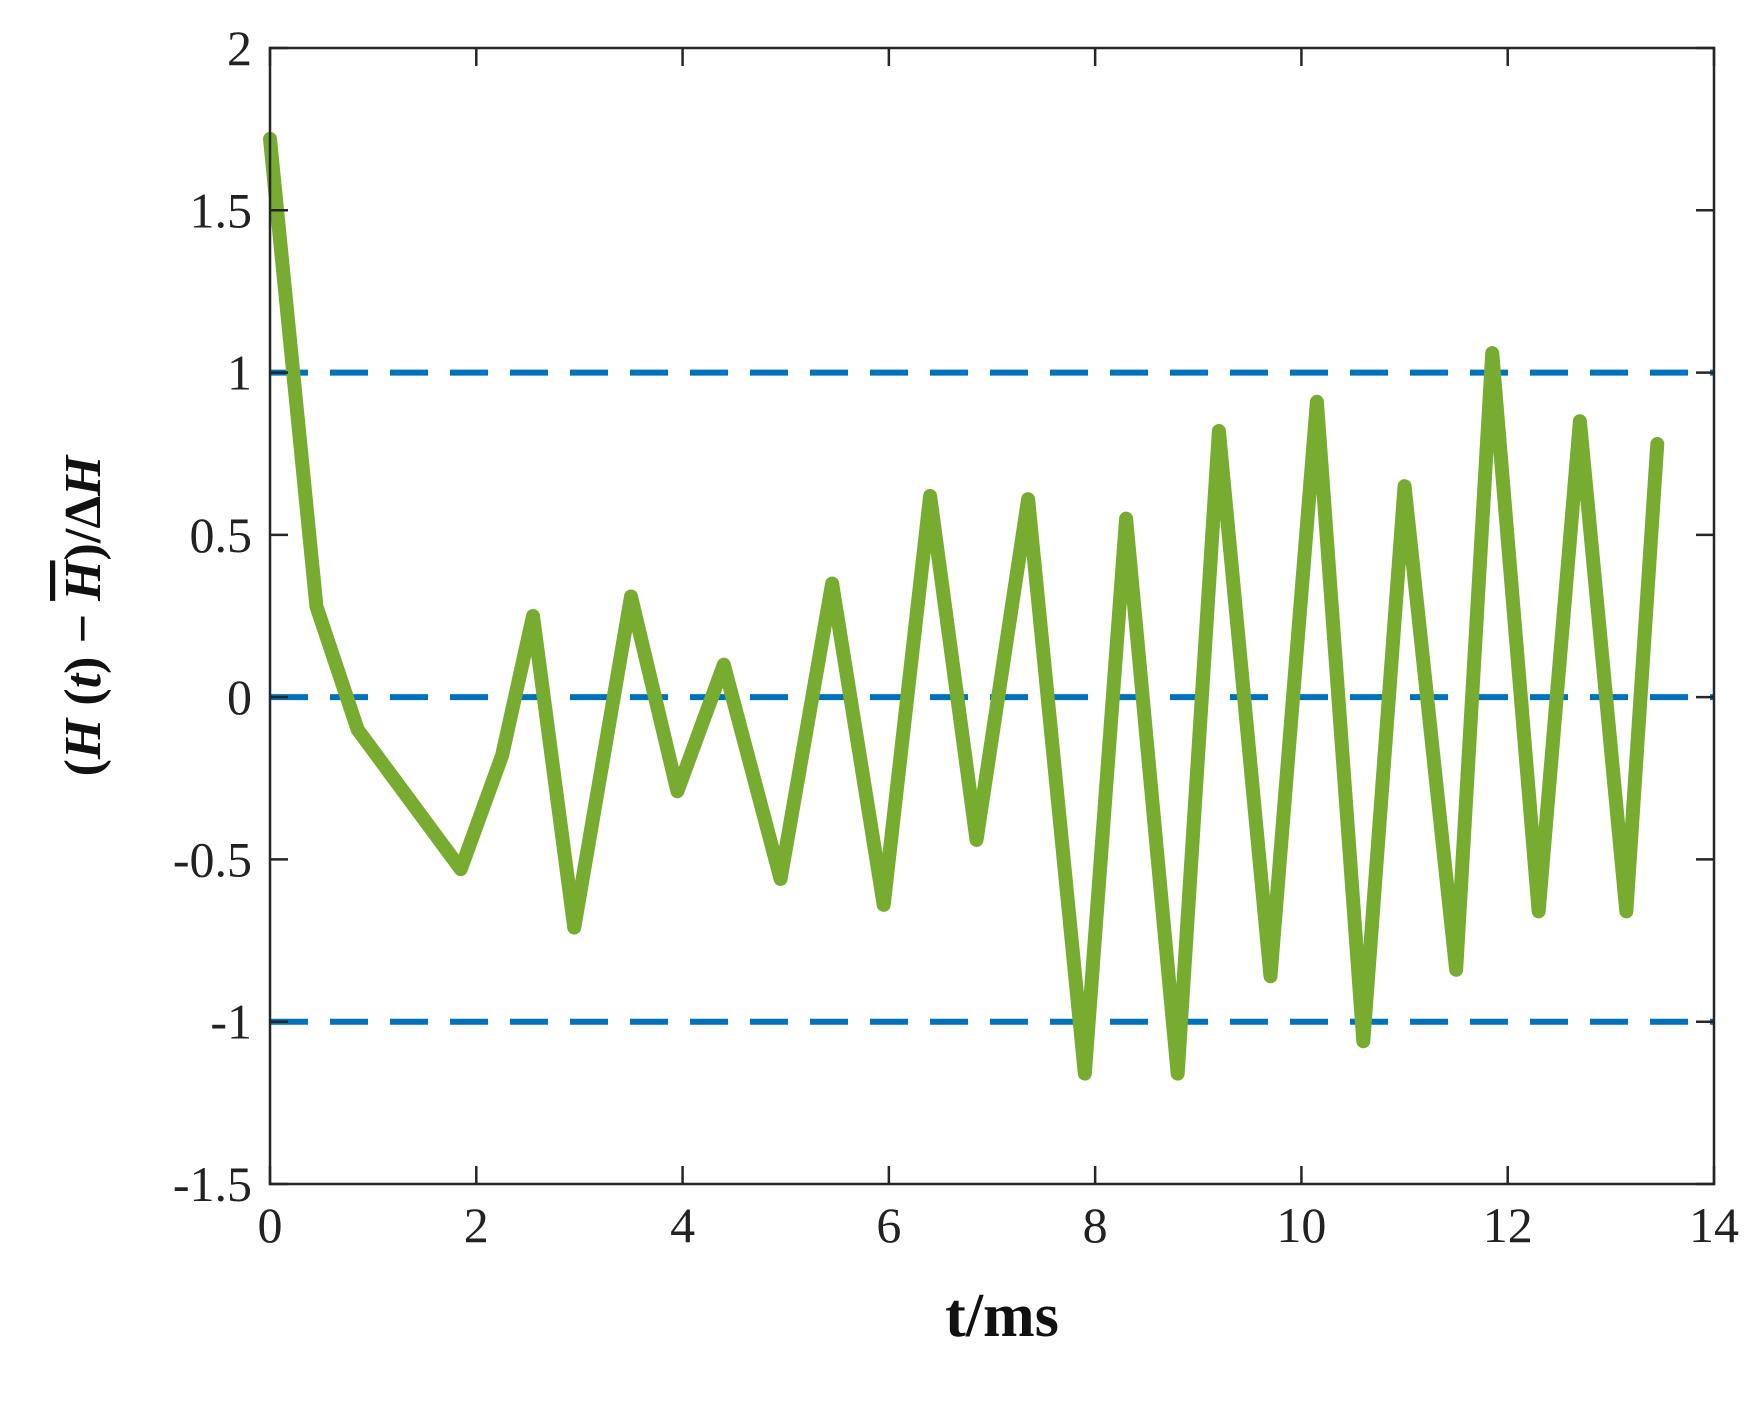 The width and height of the screenshot is (1756, 1402). What do you see at coordinates (83, 637) in the screenshot?
I see `y-title-t-close: ) −` at bounding box center [83, 637].